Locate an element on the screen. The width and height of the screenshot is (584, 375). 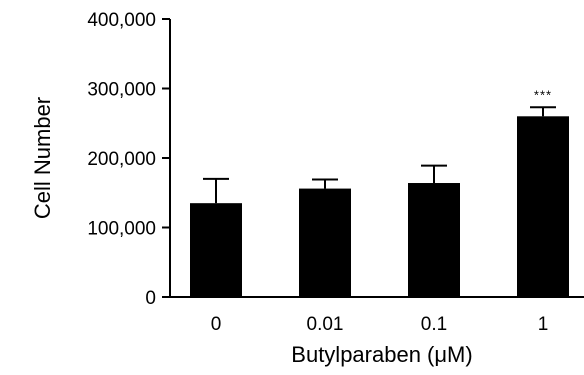
y-ticks: 0 100,000 200,000 300,000 400,000 is located at coordinates (128, 159).